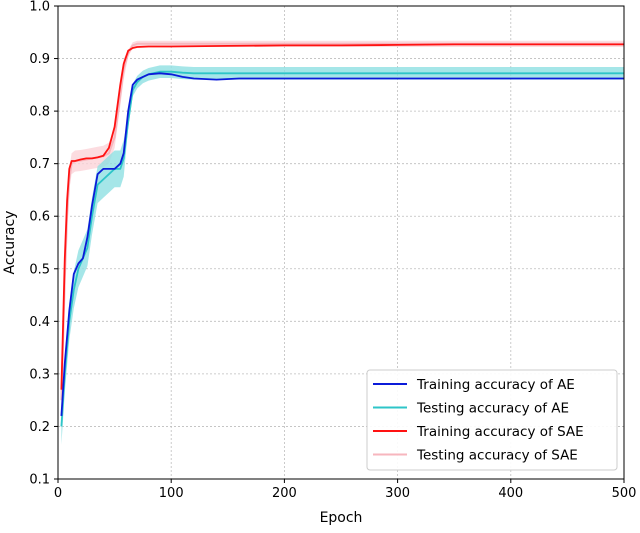 The image size is (640, 533). Describe the element at coordinates (39, 269) in the screenshot. I see `y-tick-label: 0.5` at that location.